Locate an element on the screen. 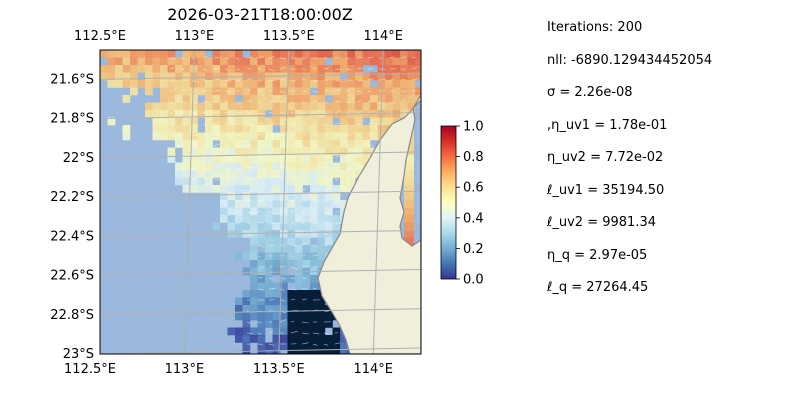  grid-parallel is located at coordinates (260, 116).